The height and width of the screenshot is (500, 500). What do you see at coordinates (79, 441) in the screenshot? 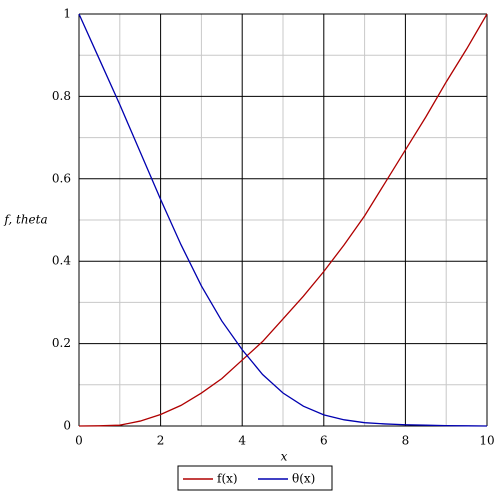
I see `x-tick-label: 0` at bounding box center [79, 441].